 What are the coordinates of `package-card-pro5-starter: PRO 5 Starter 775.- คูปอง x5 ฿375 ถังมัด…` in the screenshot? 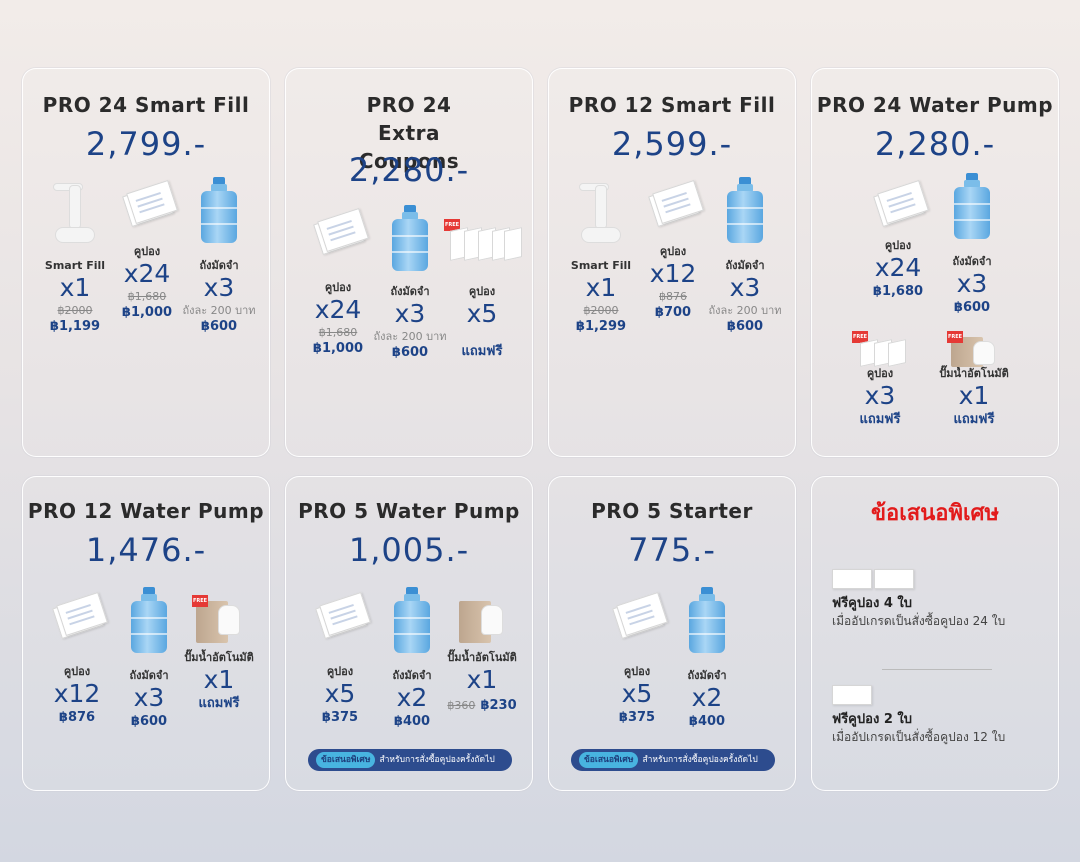 It's located at (672, 633).